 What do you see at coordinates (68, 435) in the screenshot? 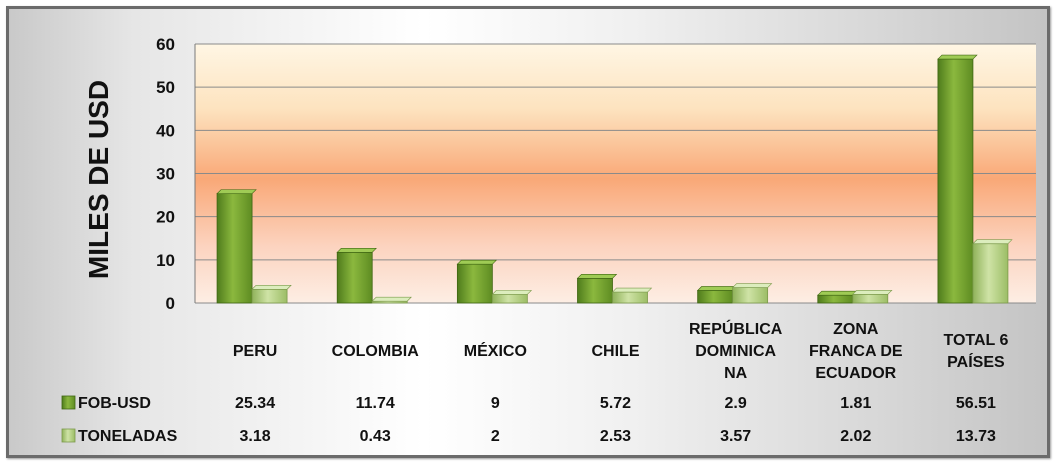
I see `legend-swatch-toneladas` at bounding box center [68, 435].